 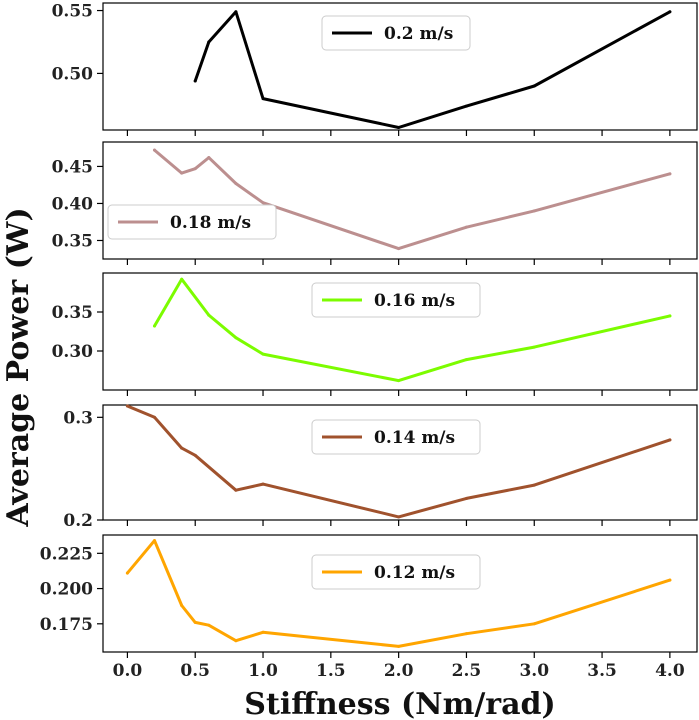 What do you see at coordinates (73, 74) in the screenshot?
I see `panel-1-y-tick-label: 0.50` at bounding box center [73, 74].